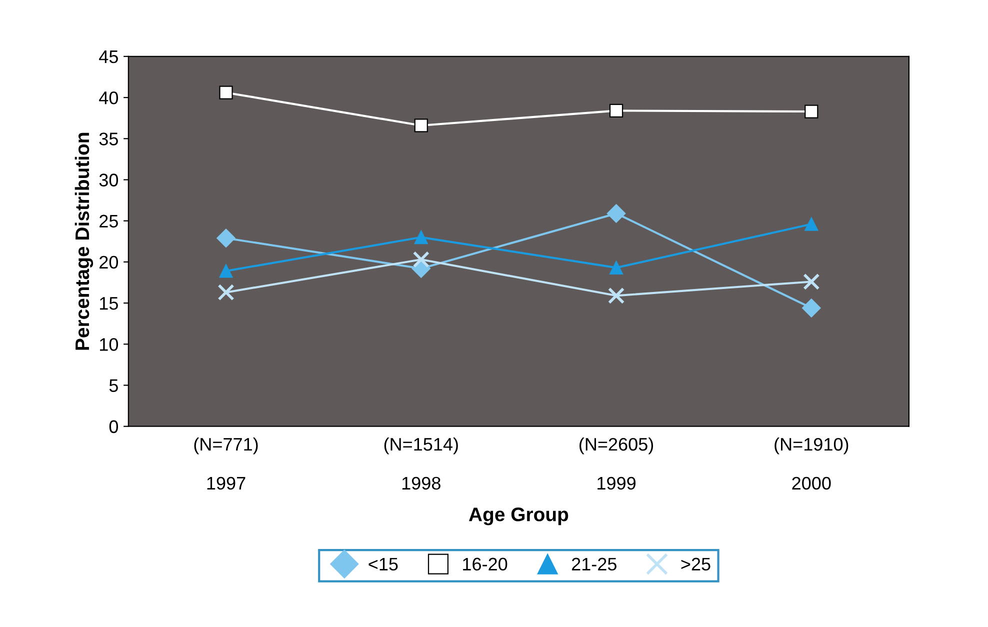  Describe the element at coordinates (108, 57) in the screenshot. I see `y-tick-label: 45` at that location.